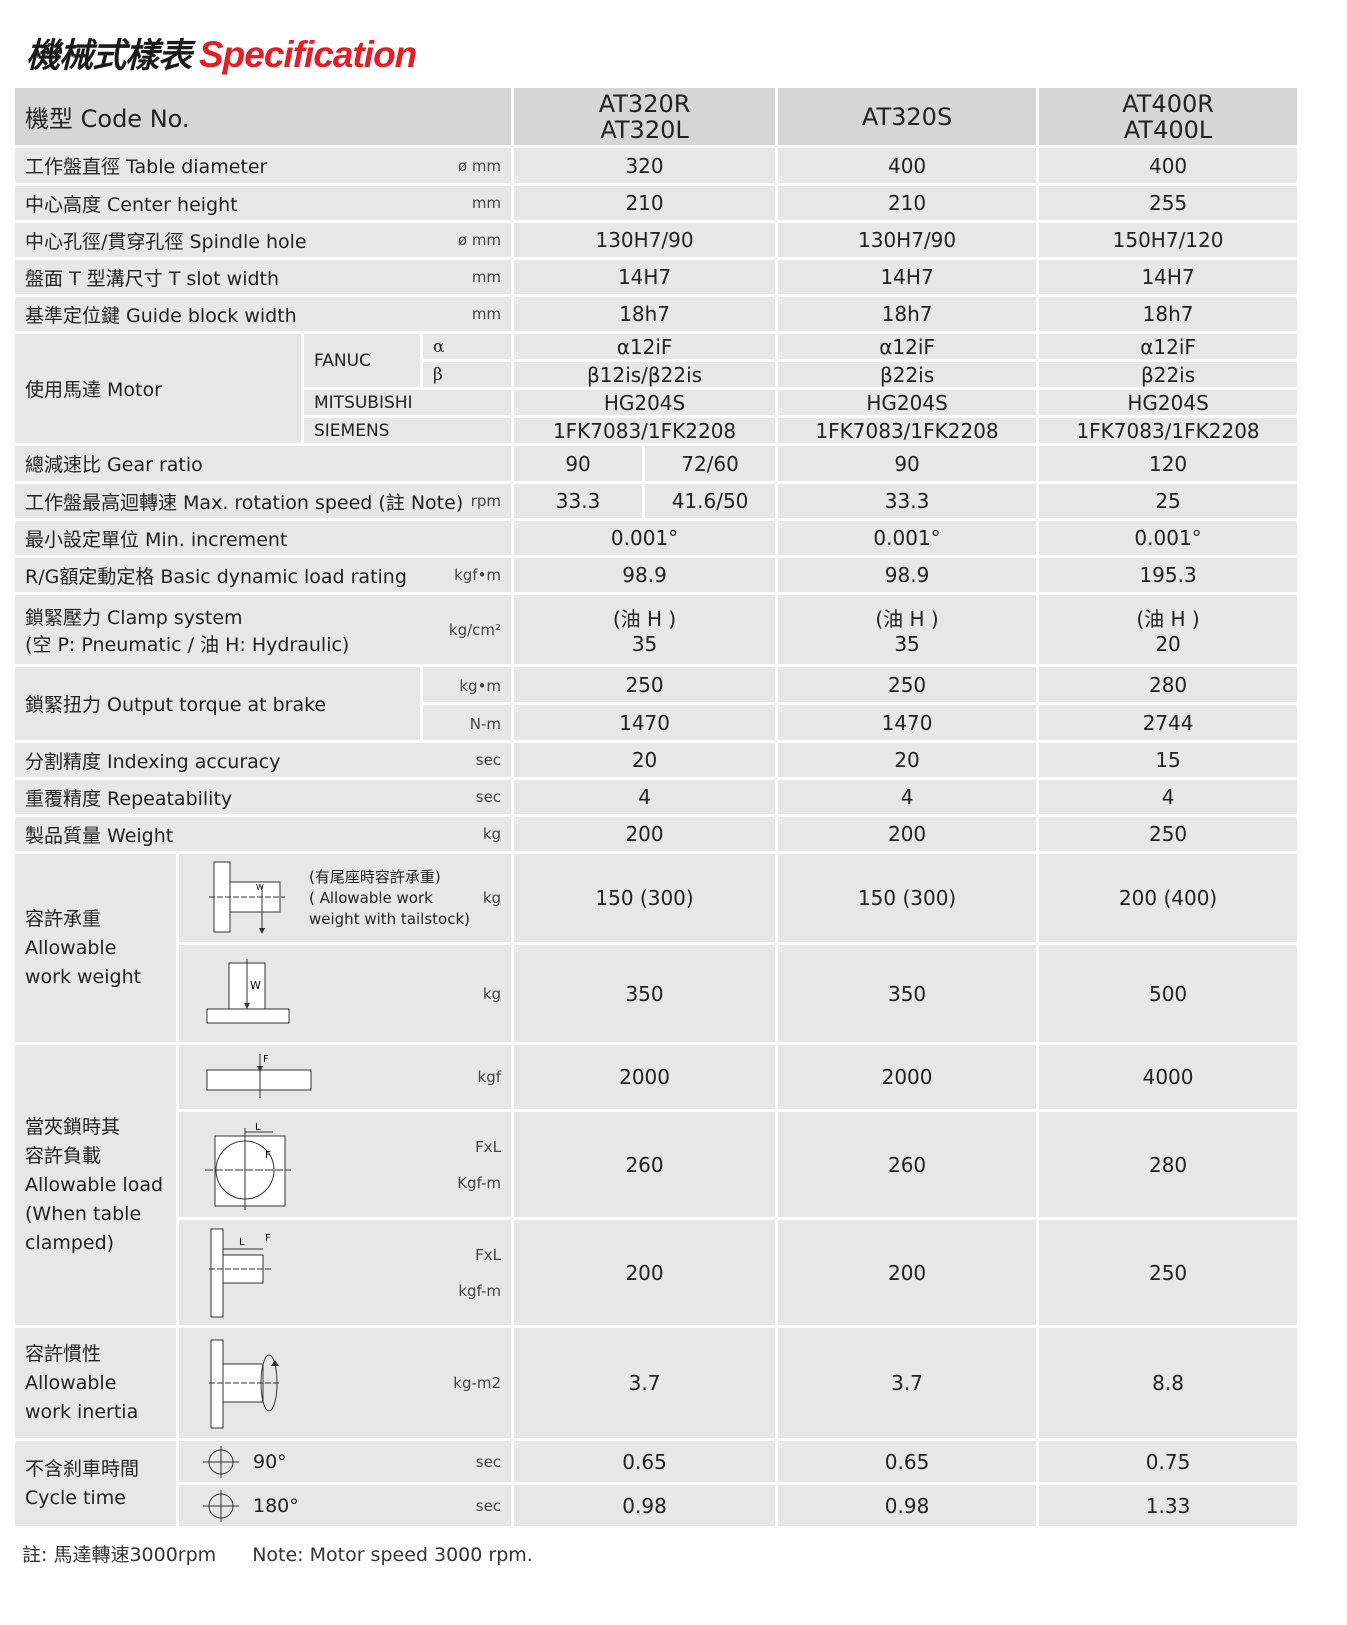  Describe the element at coordinates (248, 990) in the screenshot. I see `vertical-load-diagram: W` at that location.